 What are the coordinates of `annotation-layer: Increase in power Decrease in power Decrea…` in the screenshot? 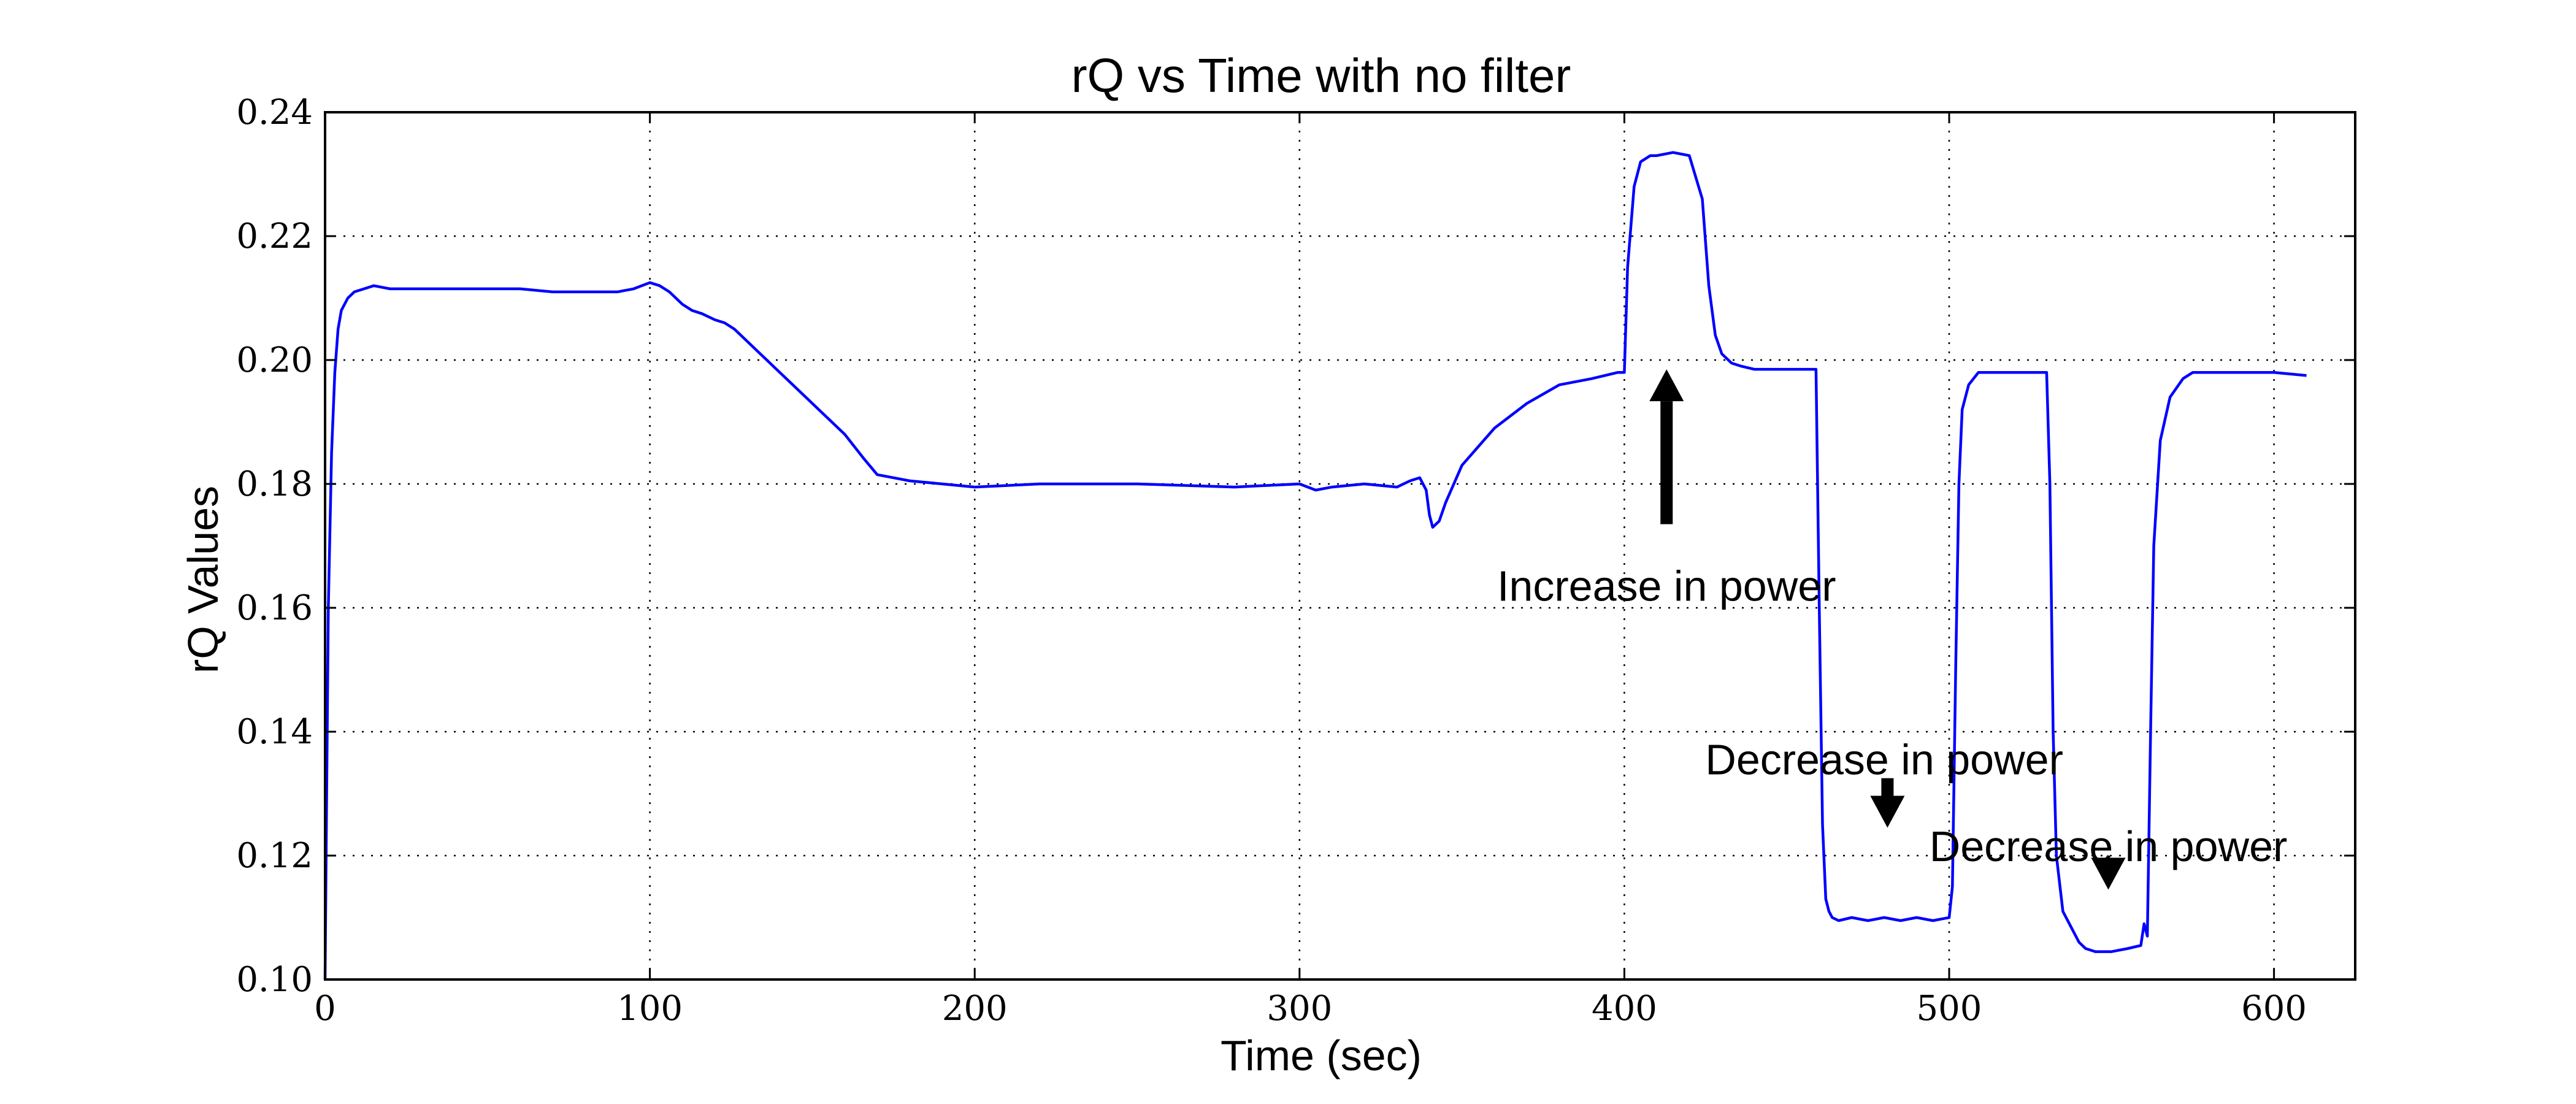 It's located at (1892, 629).